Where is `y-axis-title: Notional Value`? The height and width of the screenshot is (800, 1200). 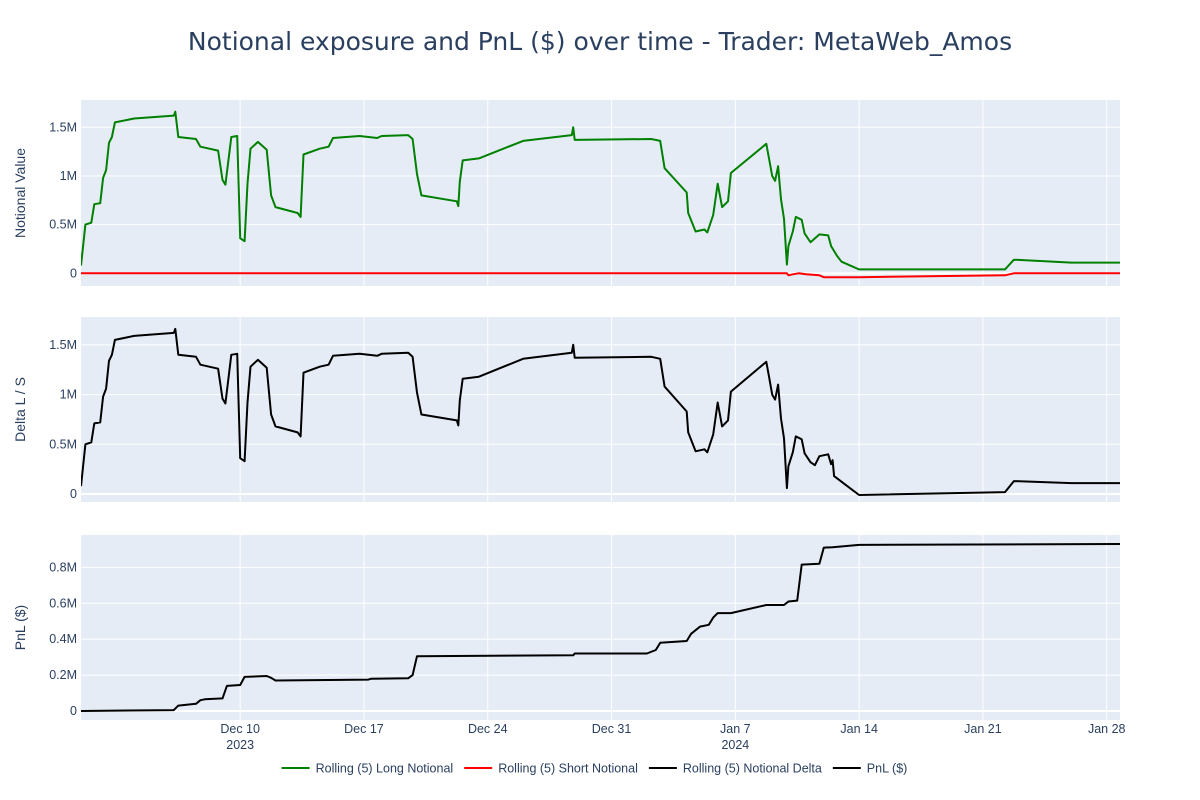 y-axis-title: Notional Value is located at coordinates (20, 193).